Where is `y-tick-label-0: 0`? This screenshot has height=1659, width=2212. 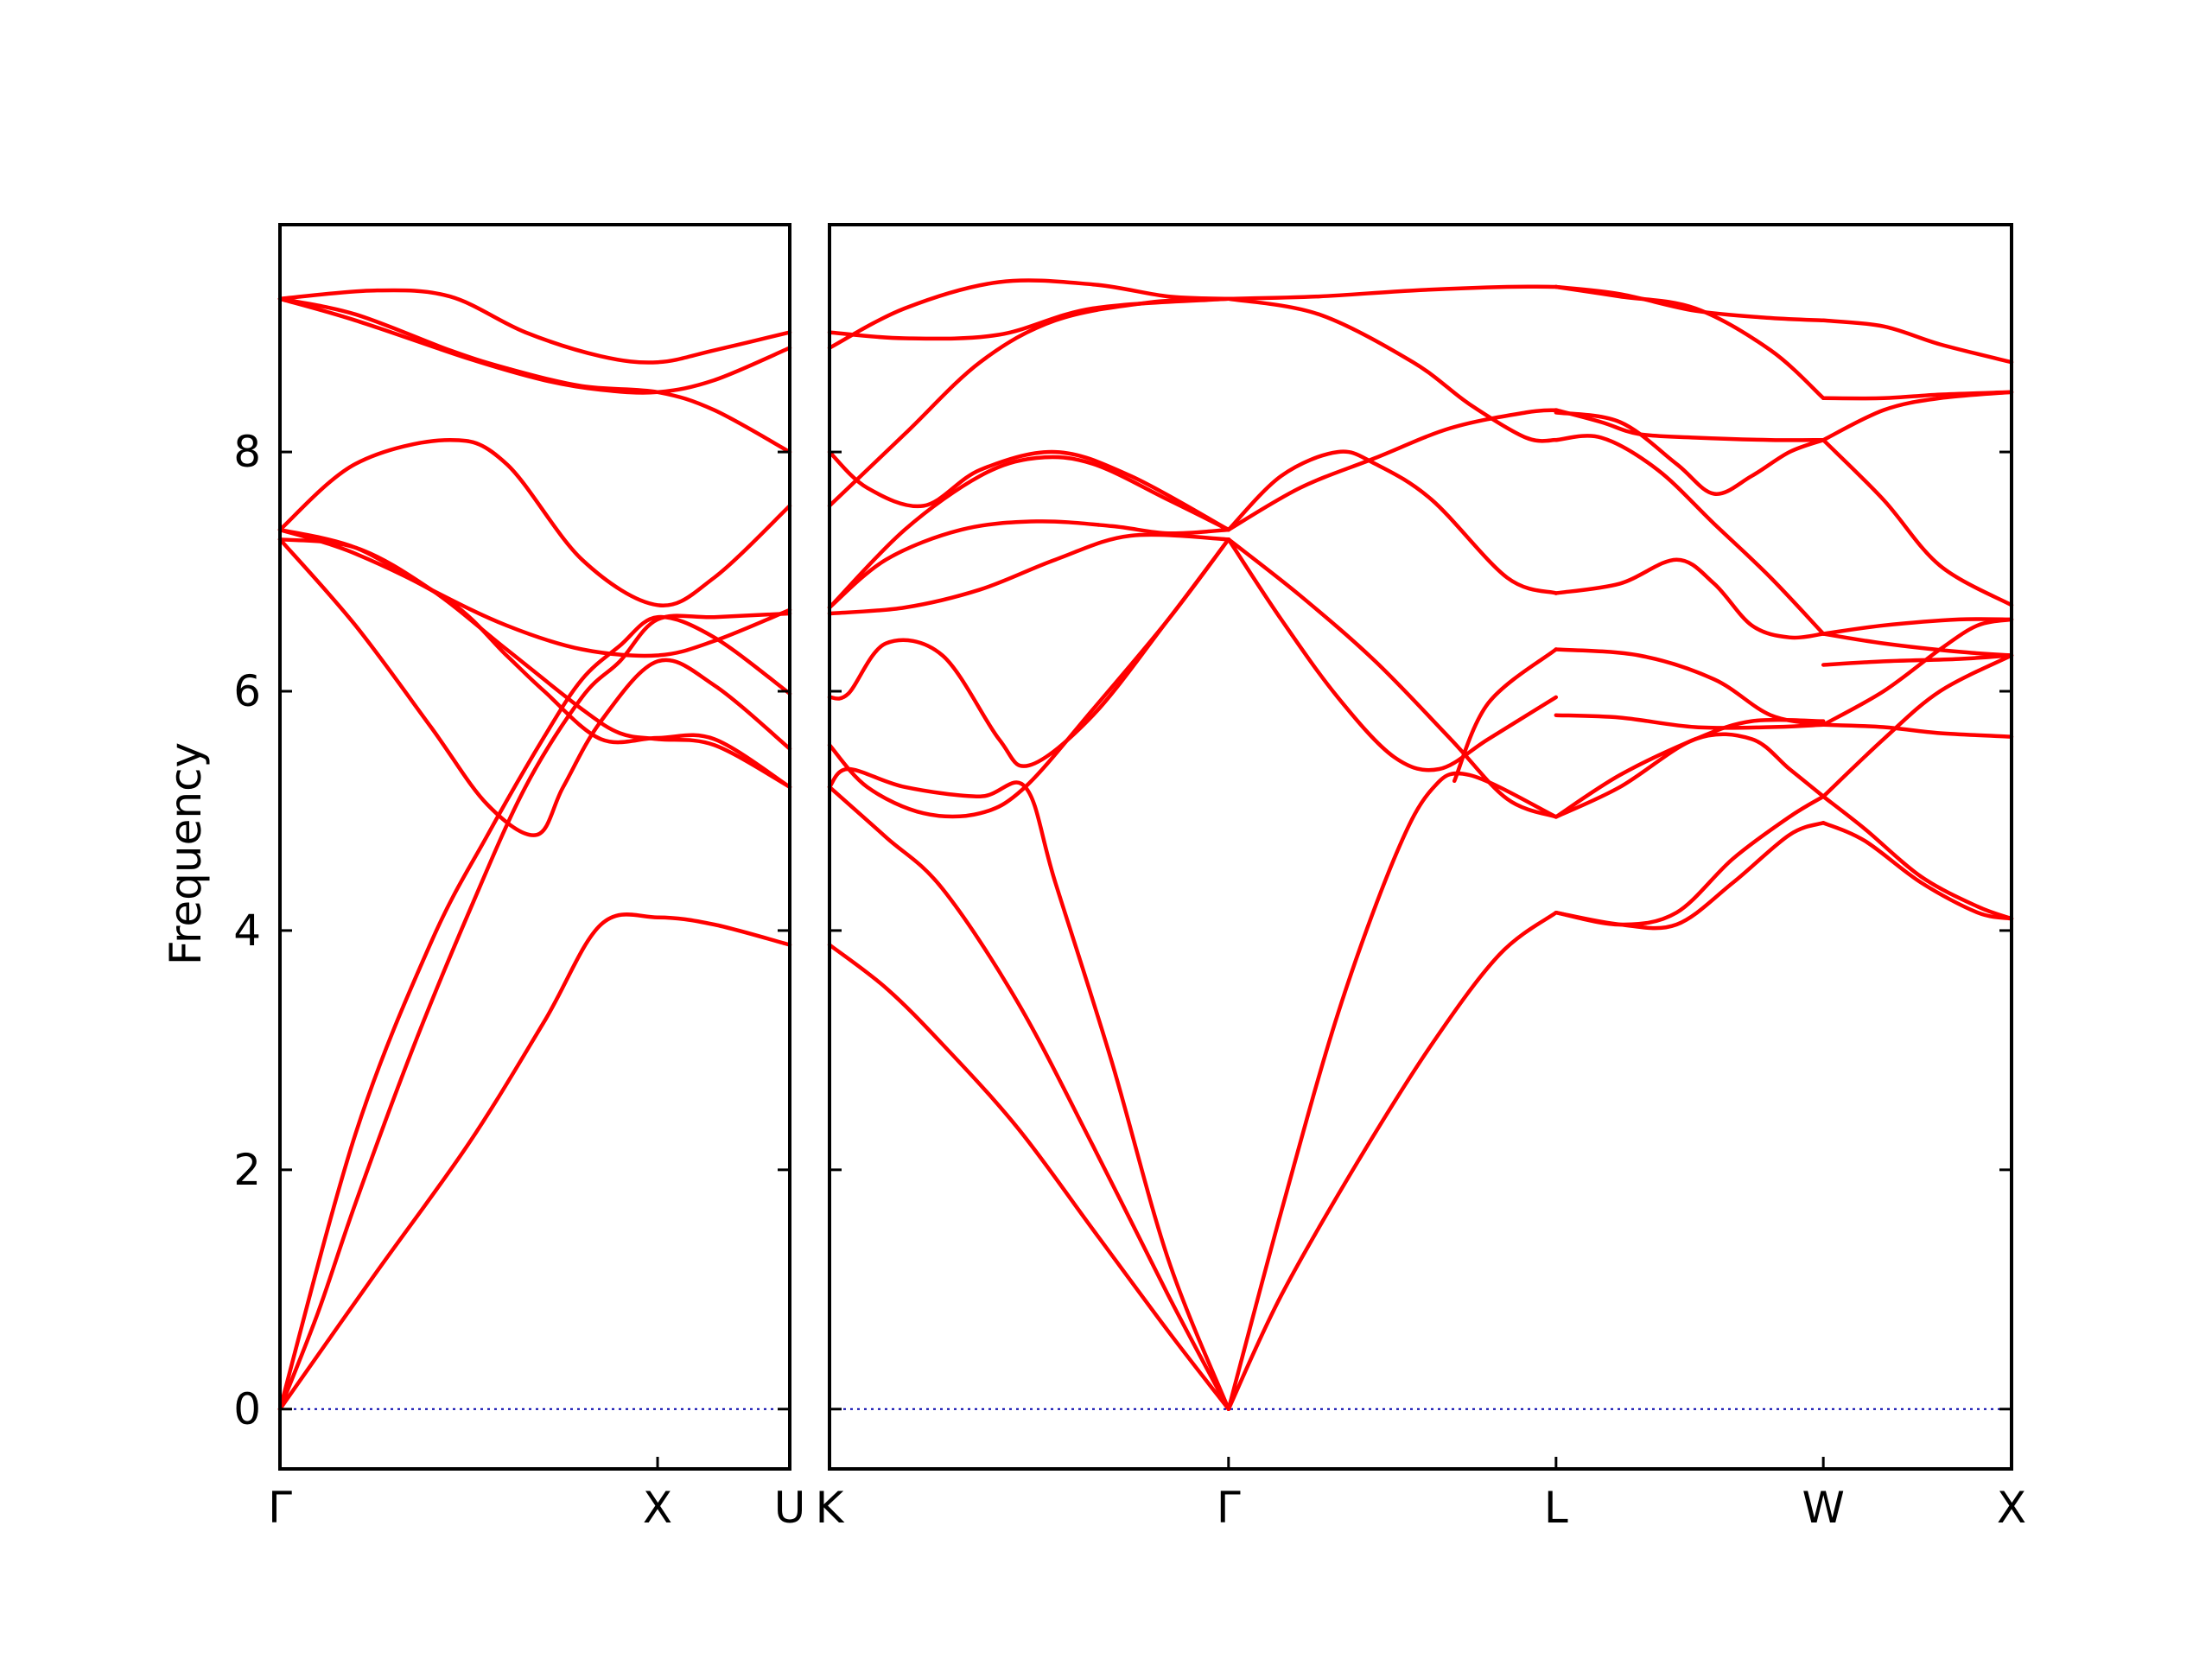
y-tick-label-0: 0 is located at coordinates (247, 1409).